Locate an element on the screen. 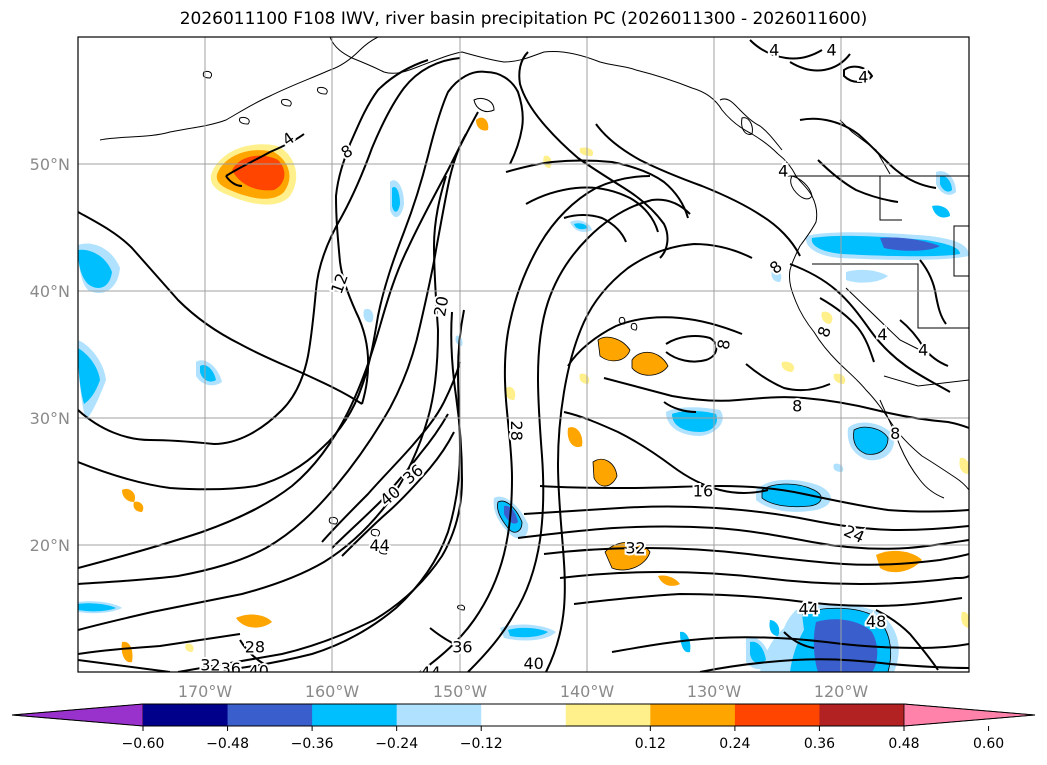 The image size is (1047, 765). colorbar-extend-high is located at coordinates (969, 715).